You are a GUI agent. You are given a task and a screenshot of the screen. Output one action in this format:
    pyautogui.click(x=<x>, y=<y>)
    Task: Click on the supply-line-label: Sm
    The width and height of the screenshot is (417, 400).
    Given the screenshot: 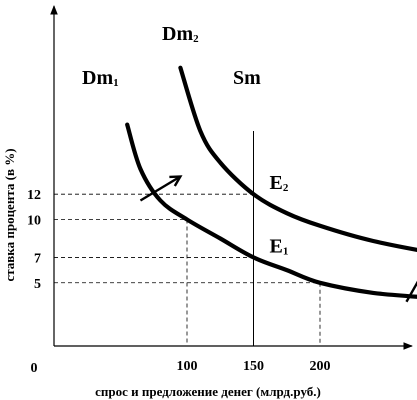 What is the action you would take?
    pyautogui.click(x=247, y=78)
    